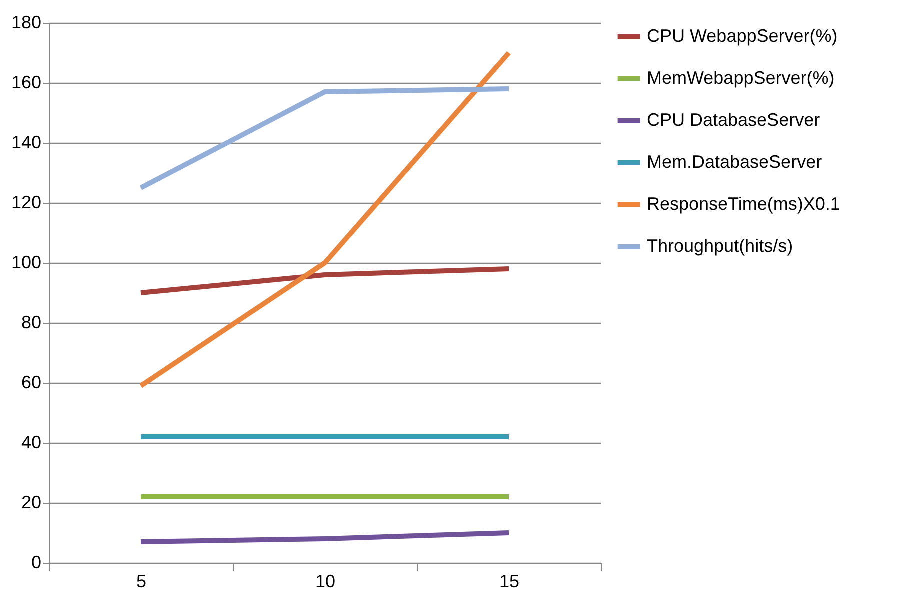 This screenshot has height=607, width=909. I want to click on legend-label: MemWebappServer(%), so click(741, 78).